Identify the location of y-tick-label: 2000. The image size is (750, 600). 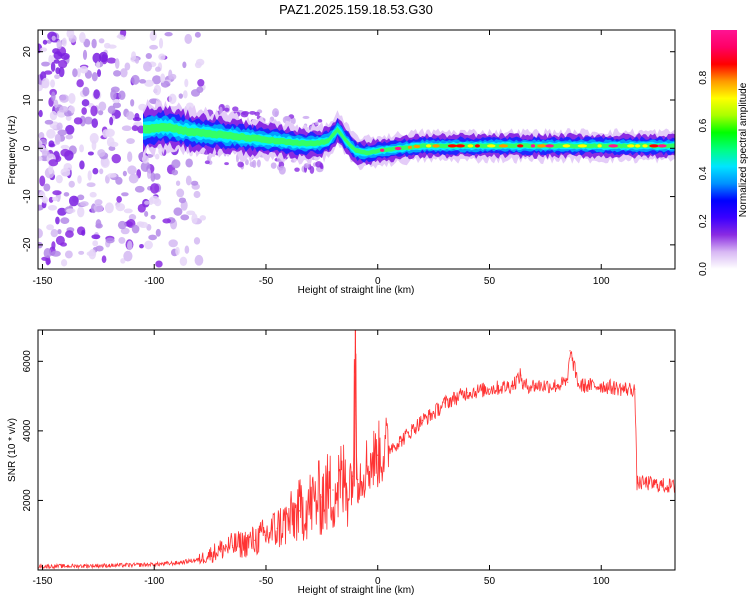
(27, 500).